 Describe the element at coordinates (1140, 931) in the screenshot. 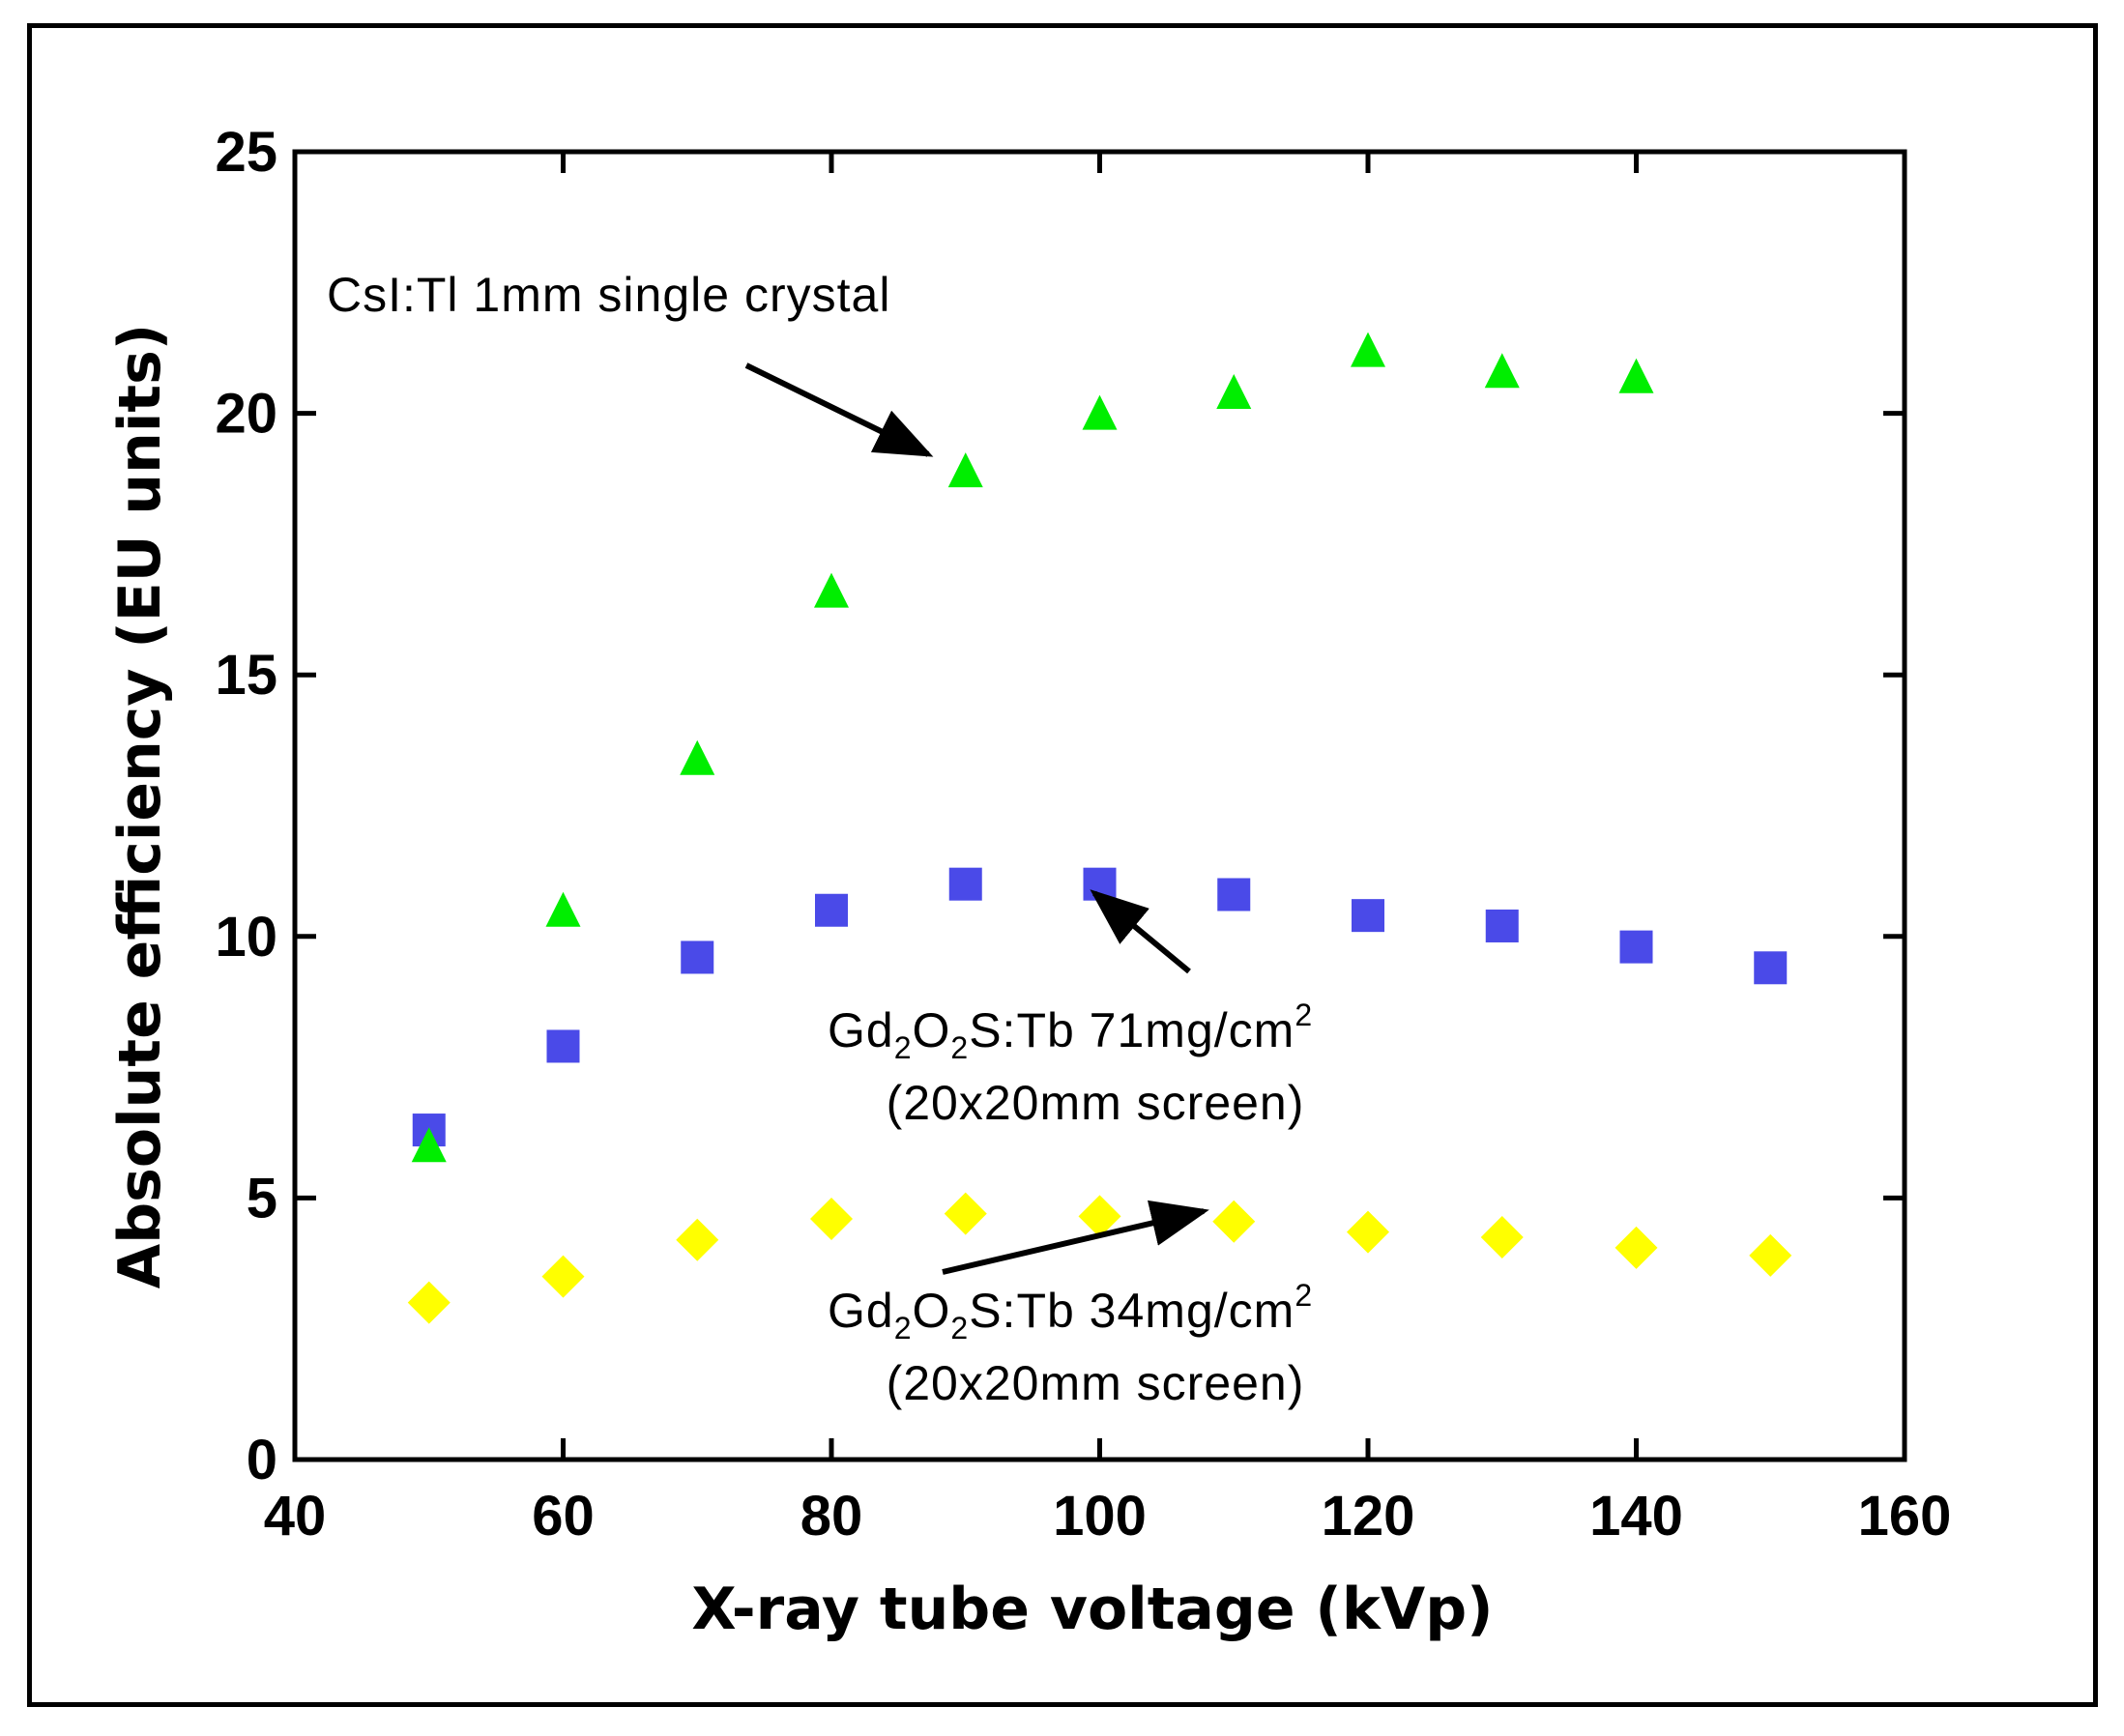

I see `annotation-gd71-arrow` at that location.